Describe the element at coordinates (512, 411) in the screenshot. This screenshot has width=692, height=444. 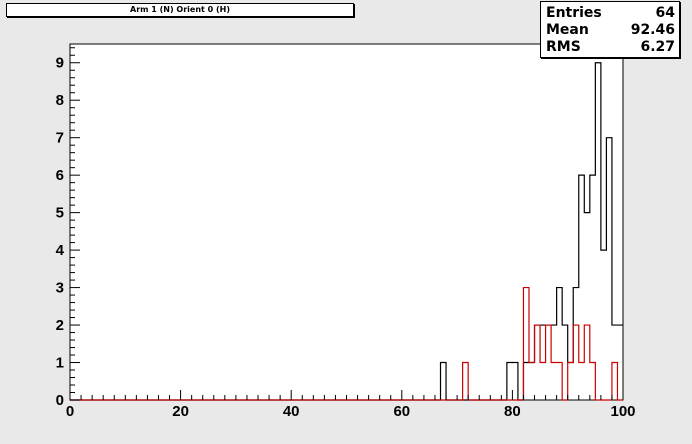
I see `x-tick-label: 80` at that location.